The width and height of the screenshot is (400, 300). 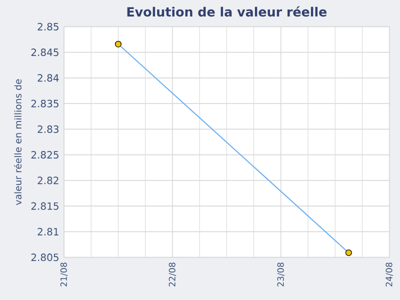 What do you see at coordinates (172, 274) in the screenshot?
I see `x-tick-label: 22/08` at bounding box center [172, 274].